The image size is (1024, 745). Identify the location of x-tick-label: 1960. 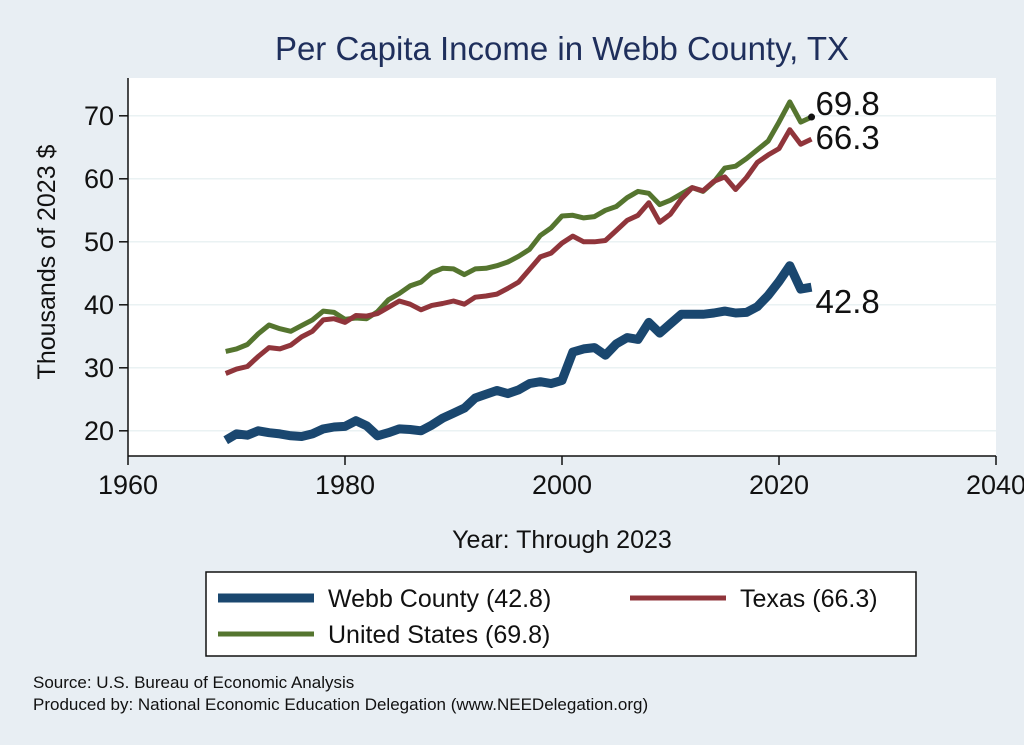
(128, 485).